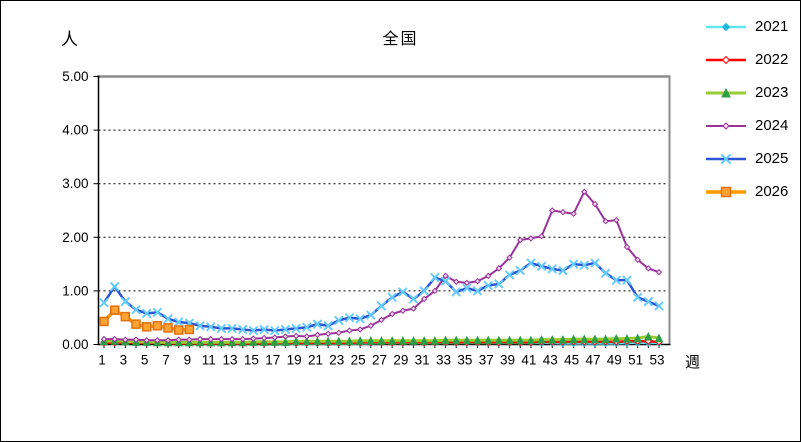  Describe the element at coordinates (614, 360) in the screenshot. I see `x-tick-label: 49` at that location.